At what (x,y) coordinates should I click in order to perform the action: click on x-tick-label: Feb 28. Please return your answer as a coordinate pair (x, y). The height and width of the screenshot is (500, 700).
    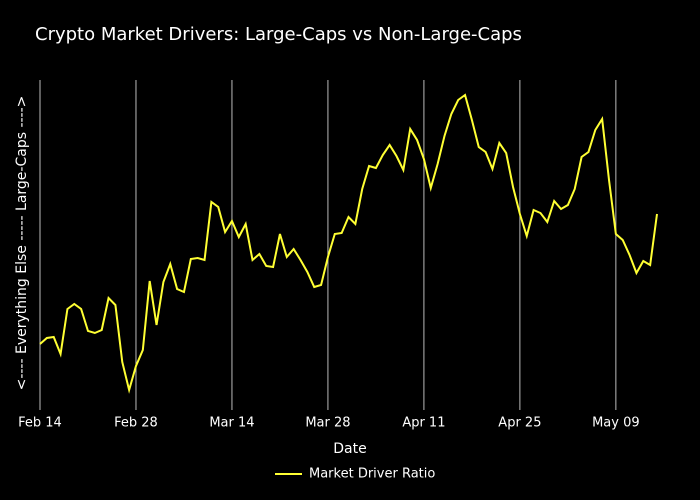
    Looking at the image, I should click on (136, 423).